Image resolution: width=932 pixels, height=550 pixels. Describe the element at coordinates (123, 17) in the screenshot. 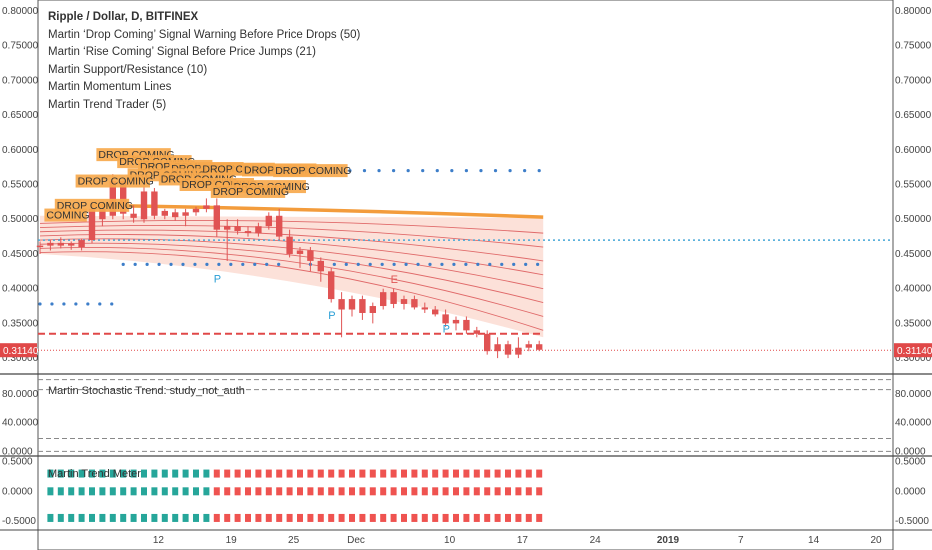

I see `symbol-title: Ripple / Dollar, D, BITFINEX` at that location.